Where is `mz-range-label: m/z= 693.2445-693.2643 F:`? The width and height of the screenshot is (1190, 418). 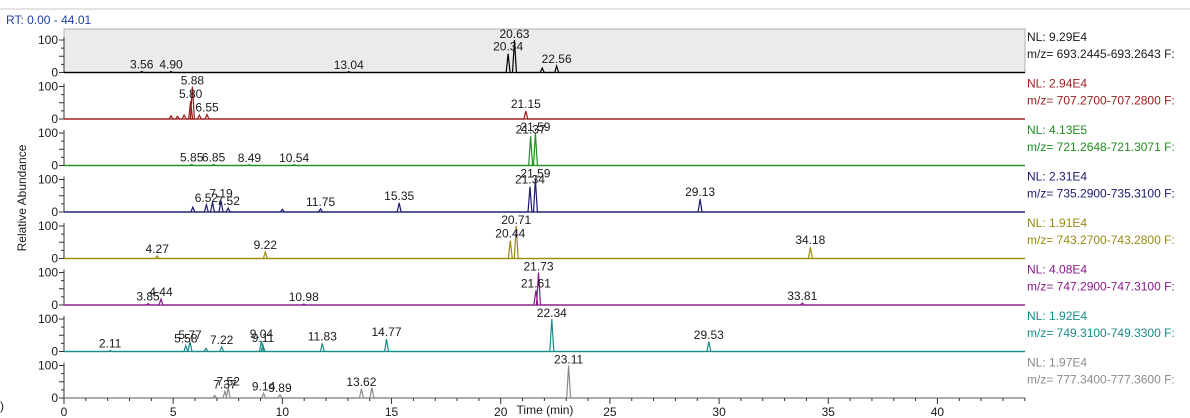 mz-range-label: m/z= 693.2445-693.2643 F: is located at coordinates (1101, 54).